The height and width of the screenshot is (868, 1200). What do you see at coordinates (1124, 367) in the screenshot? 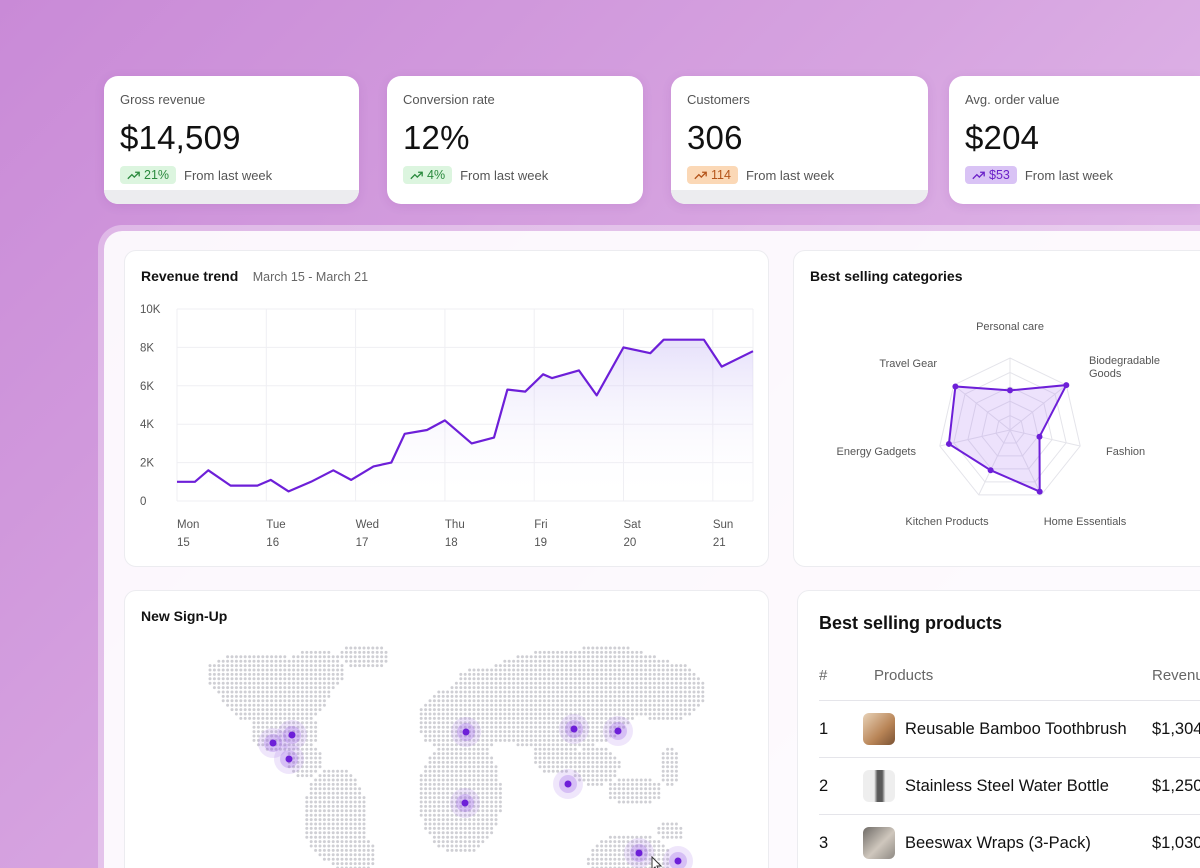
I see `radar-category-label: Biodegradable Goods` at bounding box center [1124, 367].